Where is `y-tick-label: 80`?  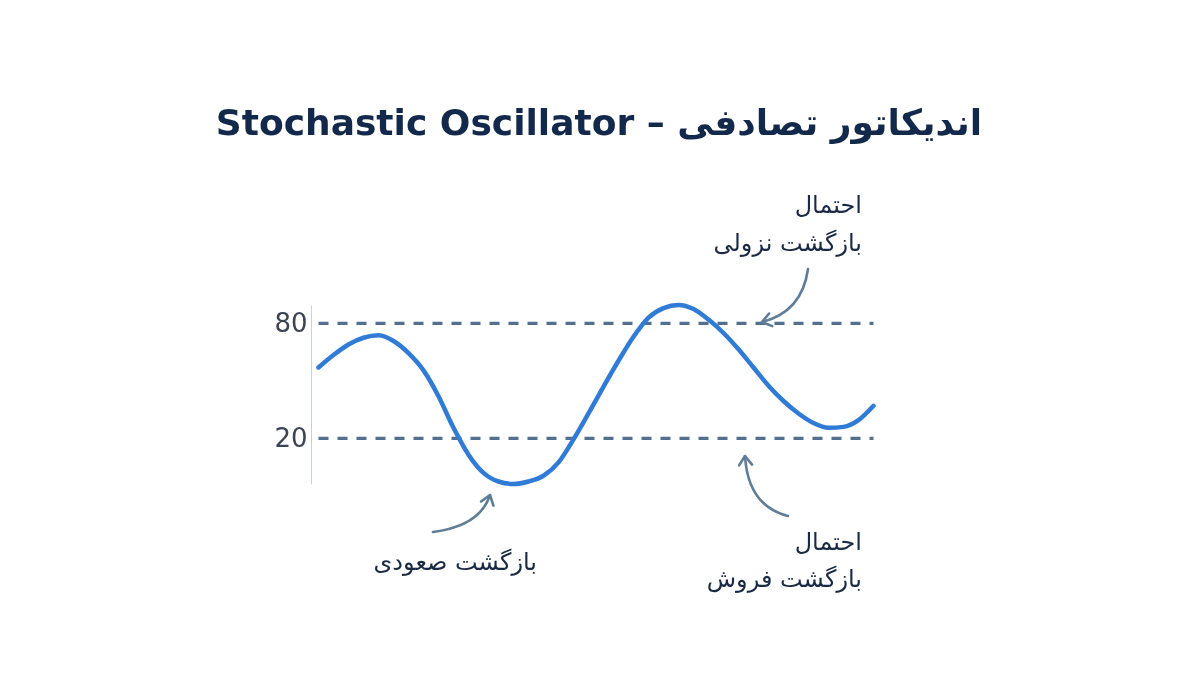
y-tick-label: 80 is located at coordinates (291, 322).